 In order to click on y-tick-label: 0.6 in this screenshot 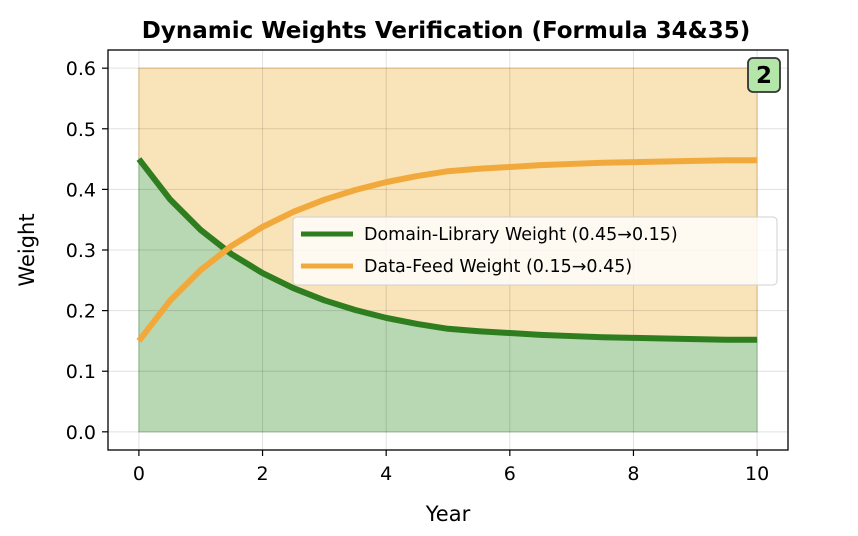, I will do `click(81, 69)`.